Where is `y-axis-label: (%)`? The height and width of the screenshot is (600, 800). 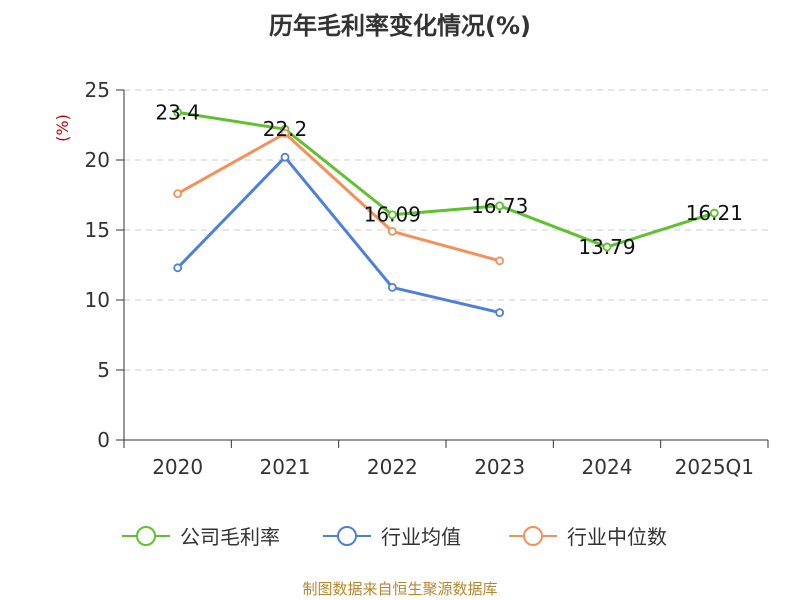
y-axis-label: (%) is located at coordinates (62, 128).